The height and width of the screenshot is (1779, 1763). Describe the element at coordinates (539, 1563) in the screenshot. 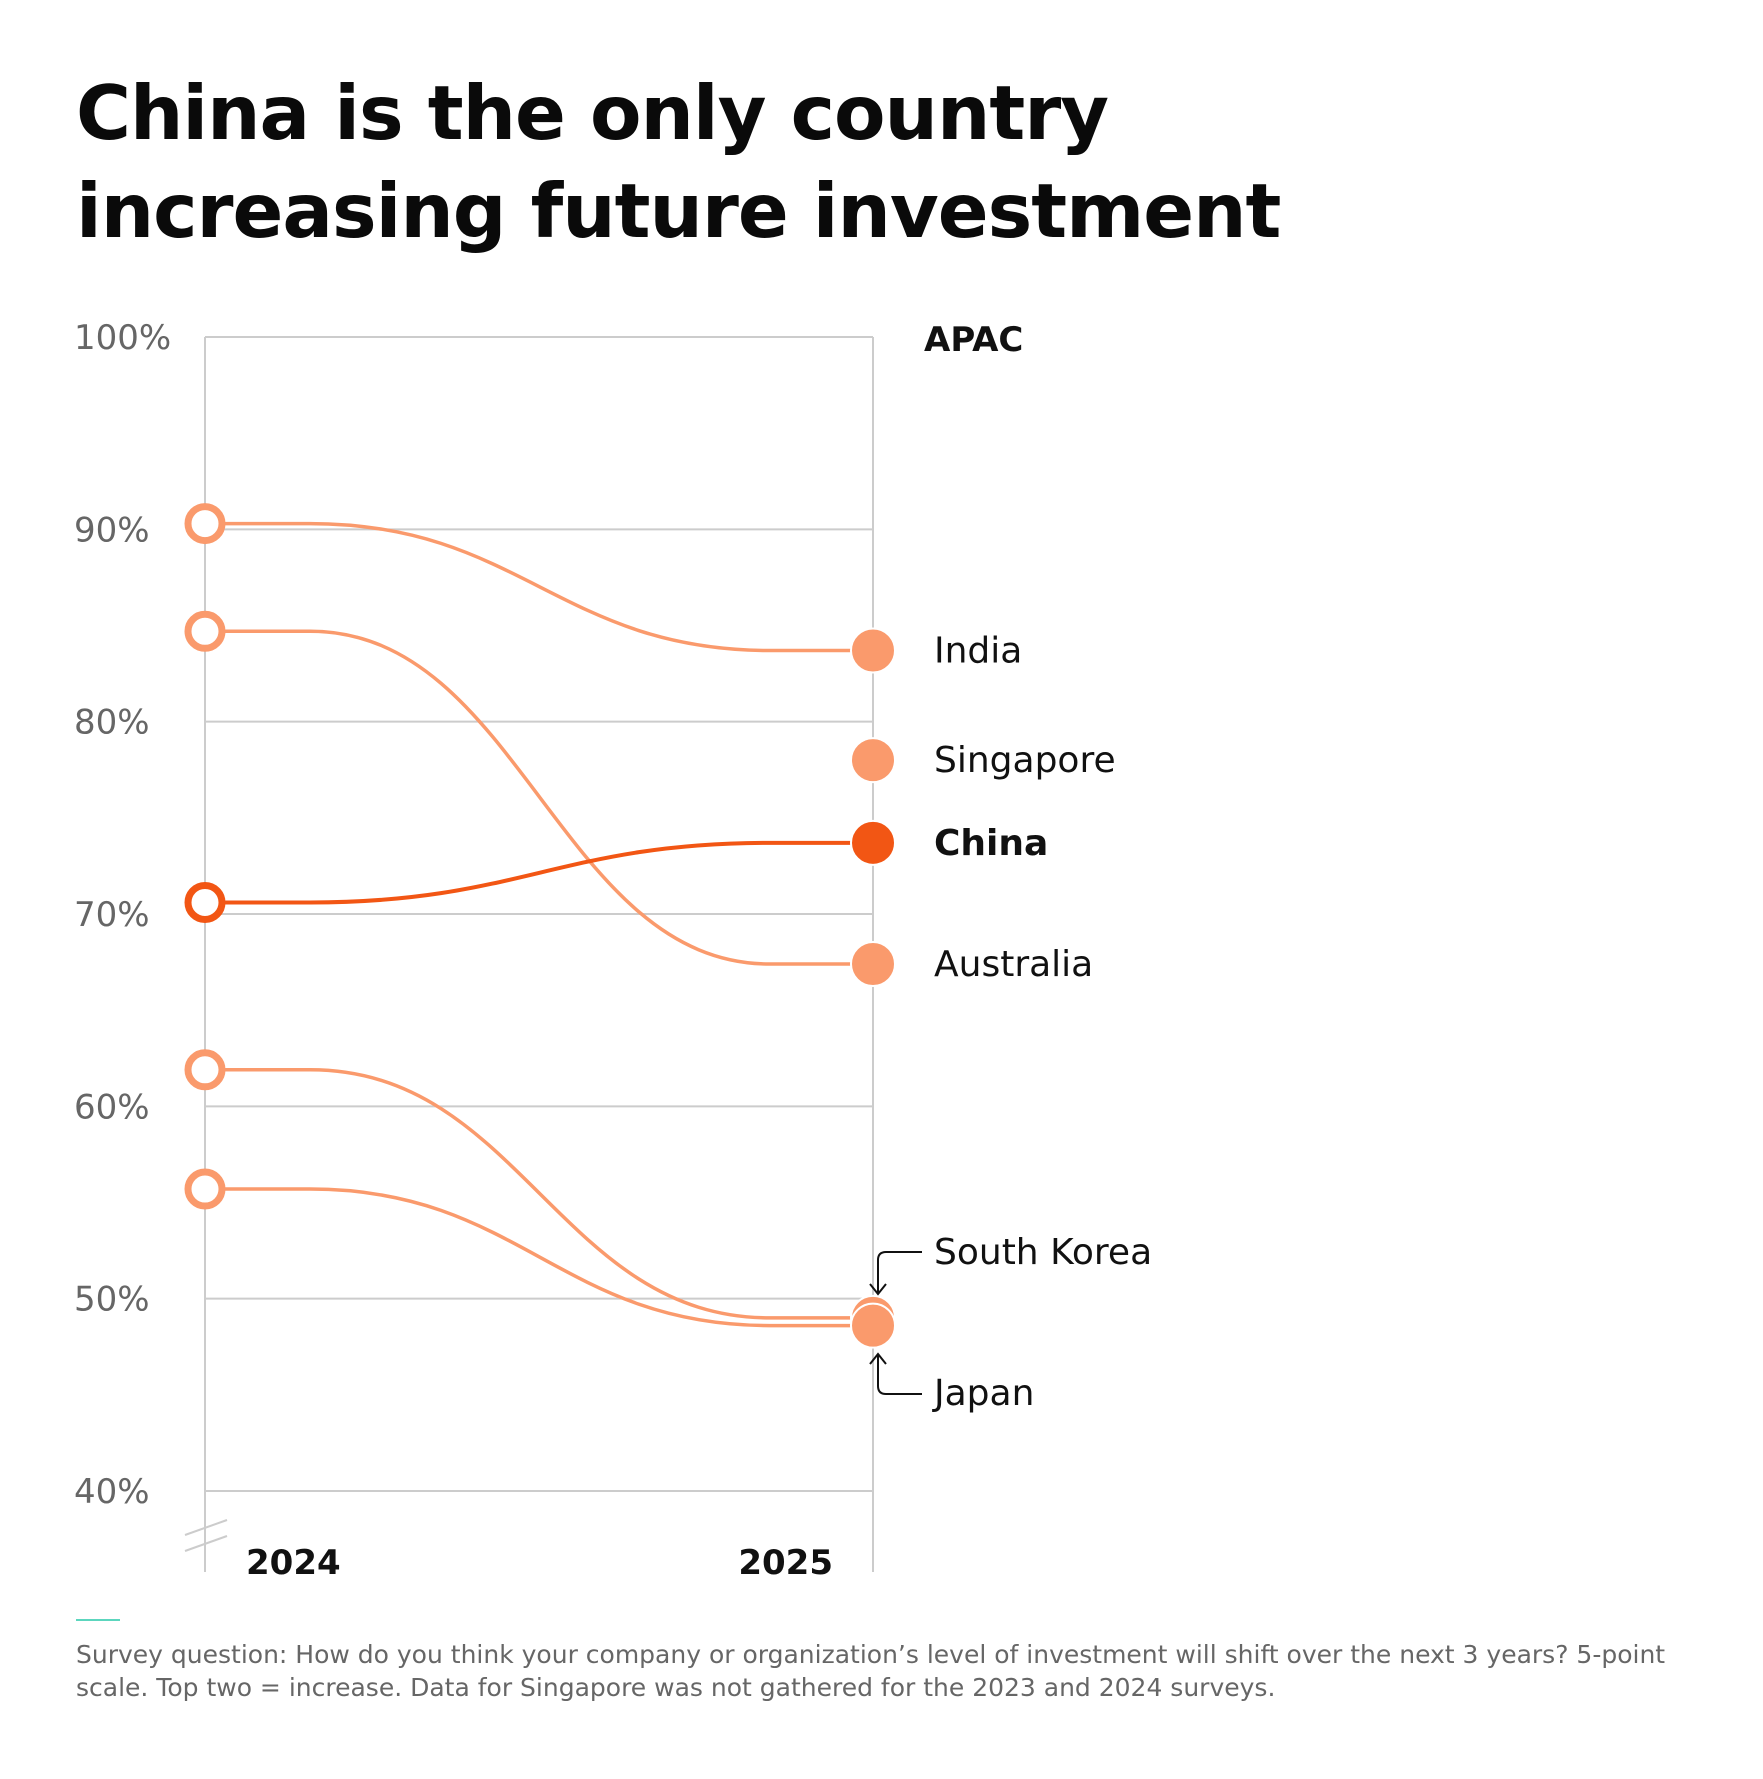

I see `x-axis-labels: 2024 2025` at that location.